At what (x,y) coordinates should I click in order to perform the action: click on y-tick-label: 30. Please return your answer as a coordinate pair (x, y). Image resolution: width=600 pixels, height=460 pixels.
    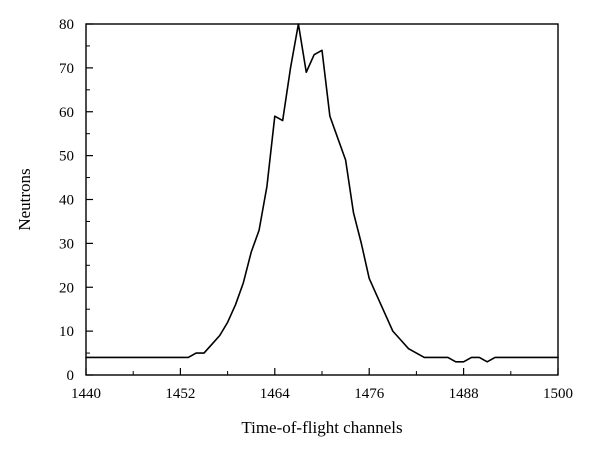
    Looking at the image, I should click on (66, 244).